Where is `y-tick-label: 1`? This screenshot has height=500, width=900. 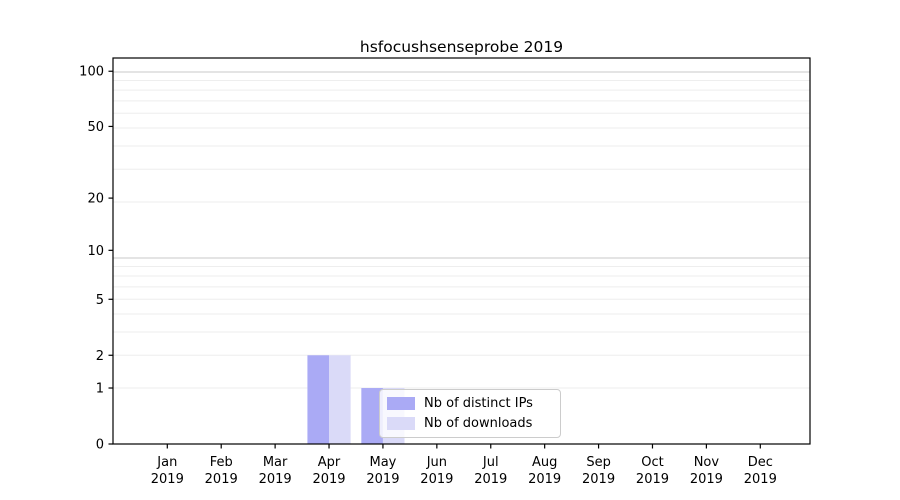
y-tick-label: 1 is located at coordinates (100, 389).